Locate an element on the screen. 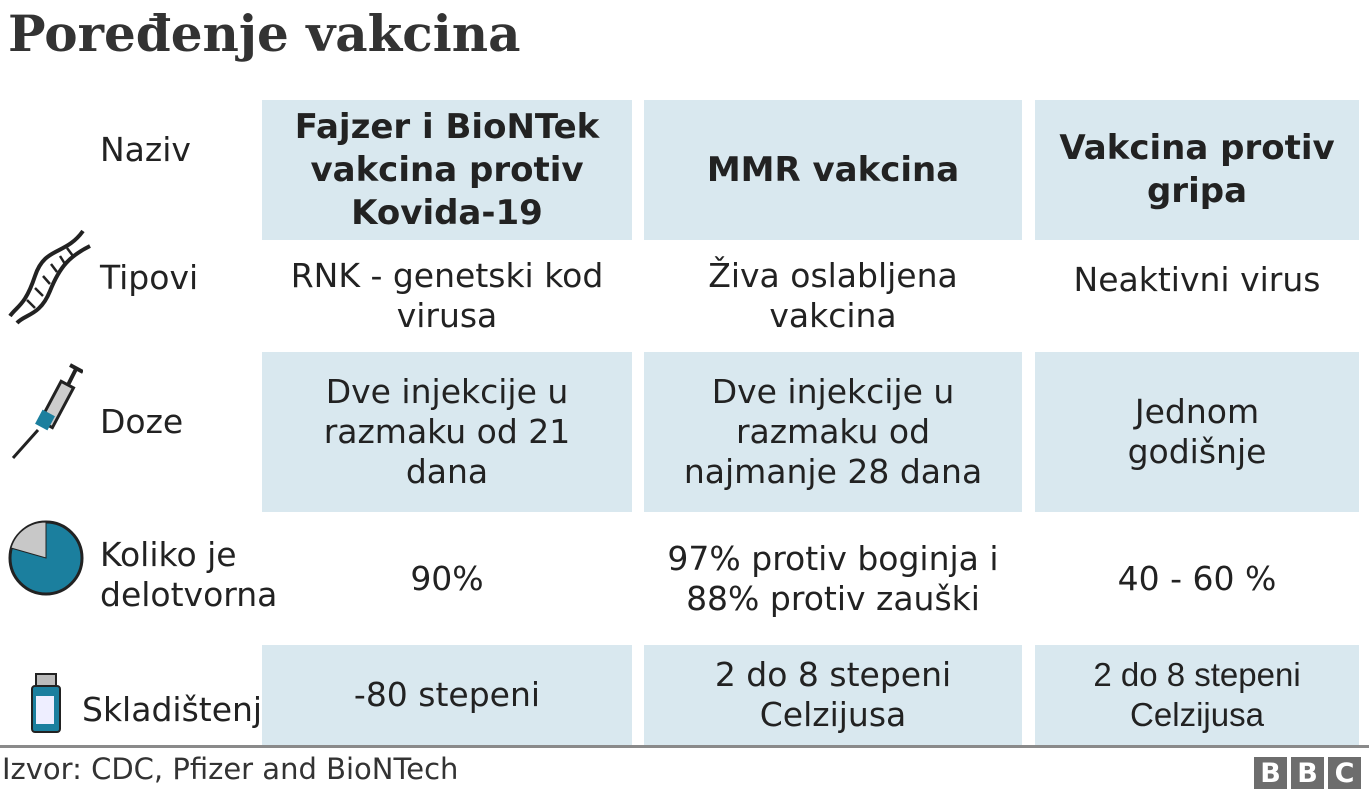  cell-mmr-storage: 2 do 8 stepeni Celzijusa is located at coordinates (833, 695).